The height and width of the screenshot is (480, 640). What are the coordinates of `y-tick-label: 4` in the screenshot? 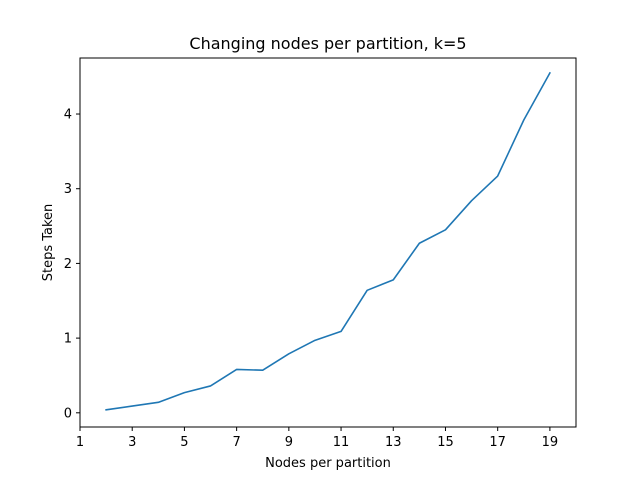 It's located at (68, 115).